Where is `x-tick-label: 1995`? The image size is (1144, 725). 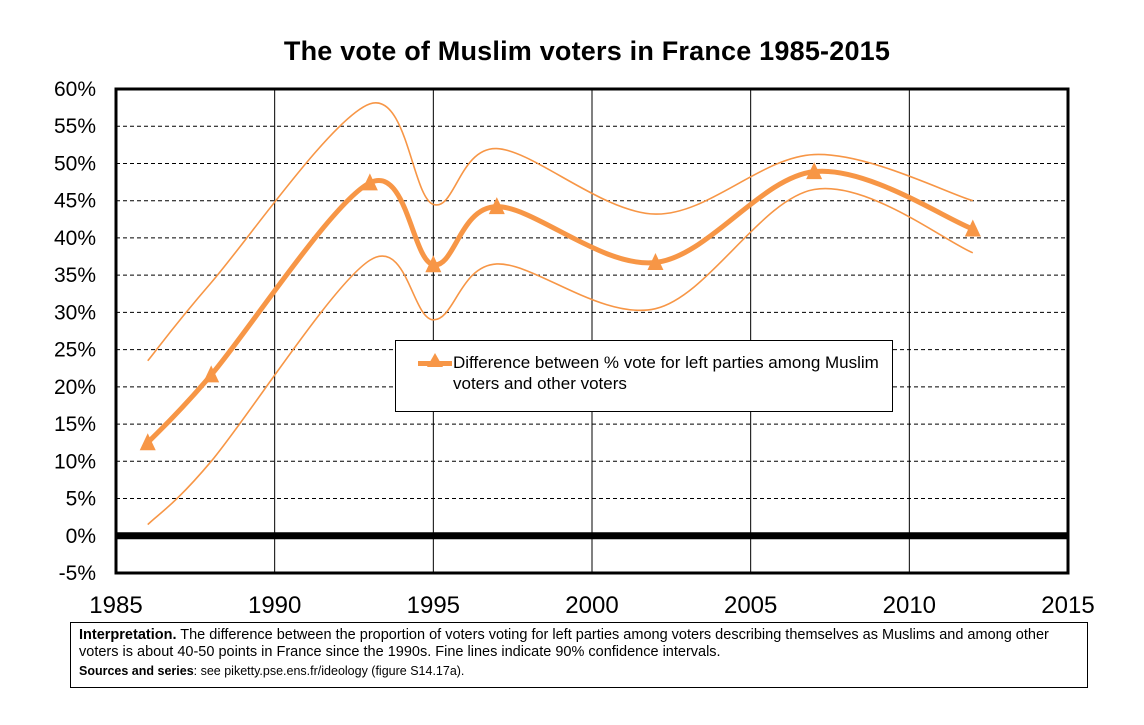
x-tick-label: 1995 is located at coordinates (433, 605).